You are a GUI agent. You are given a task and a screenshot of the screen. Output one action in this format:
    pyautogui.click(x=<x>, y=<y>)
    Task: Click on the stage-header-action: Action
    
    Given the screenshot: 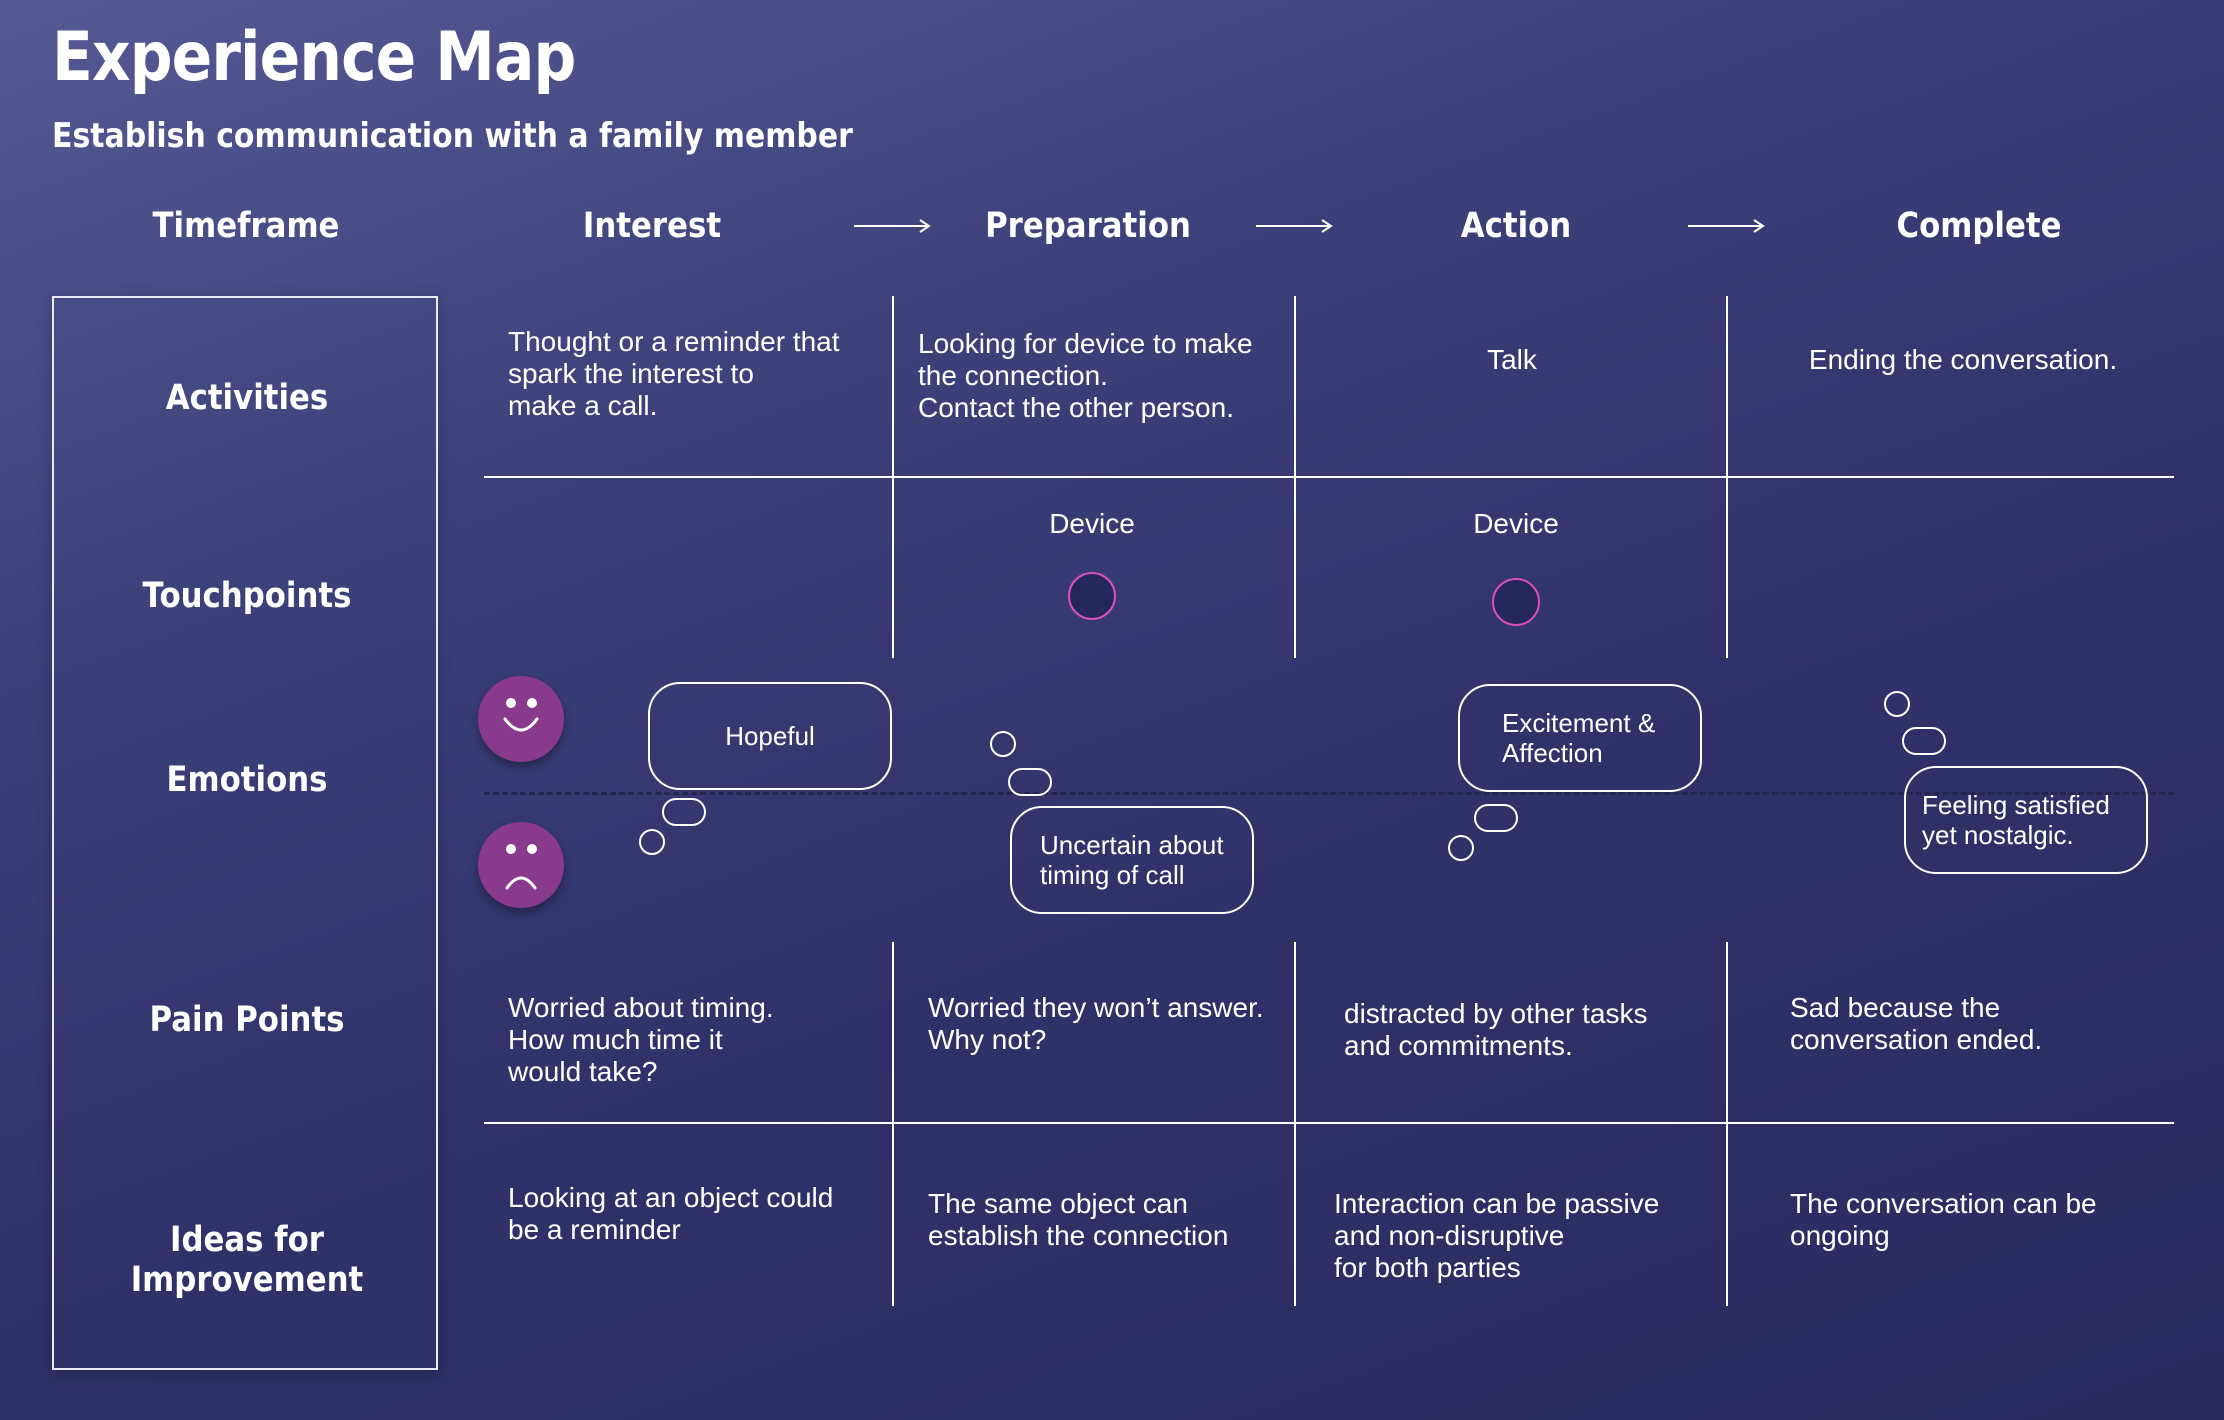 What is the action you would take?
    pyautogui.click(x=1516, y=226)
    